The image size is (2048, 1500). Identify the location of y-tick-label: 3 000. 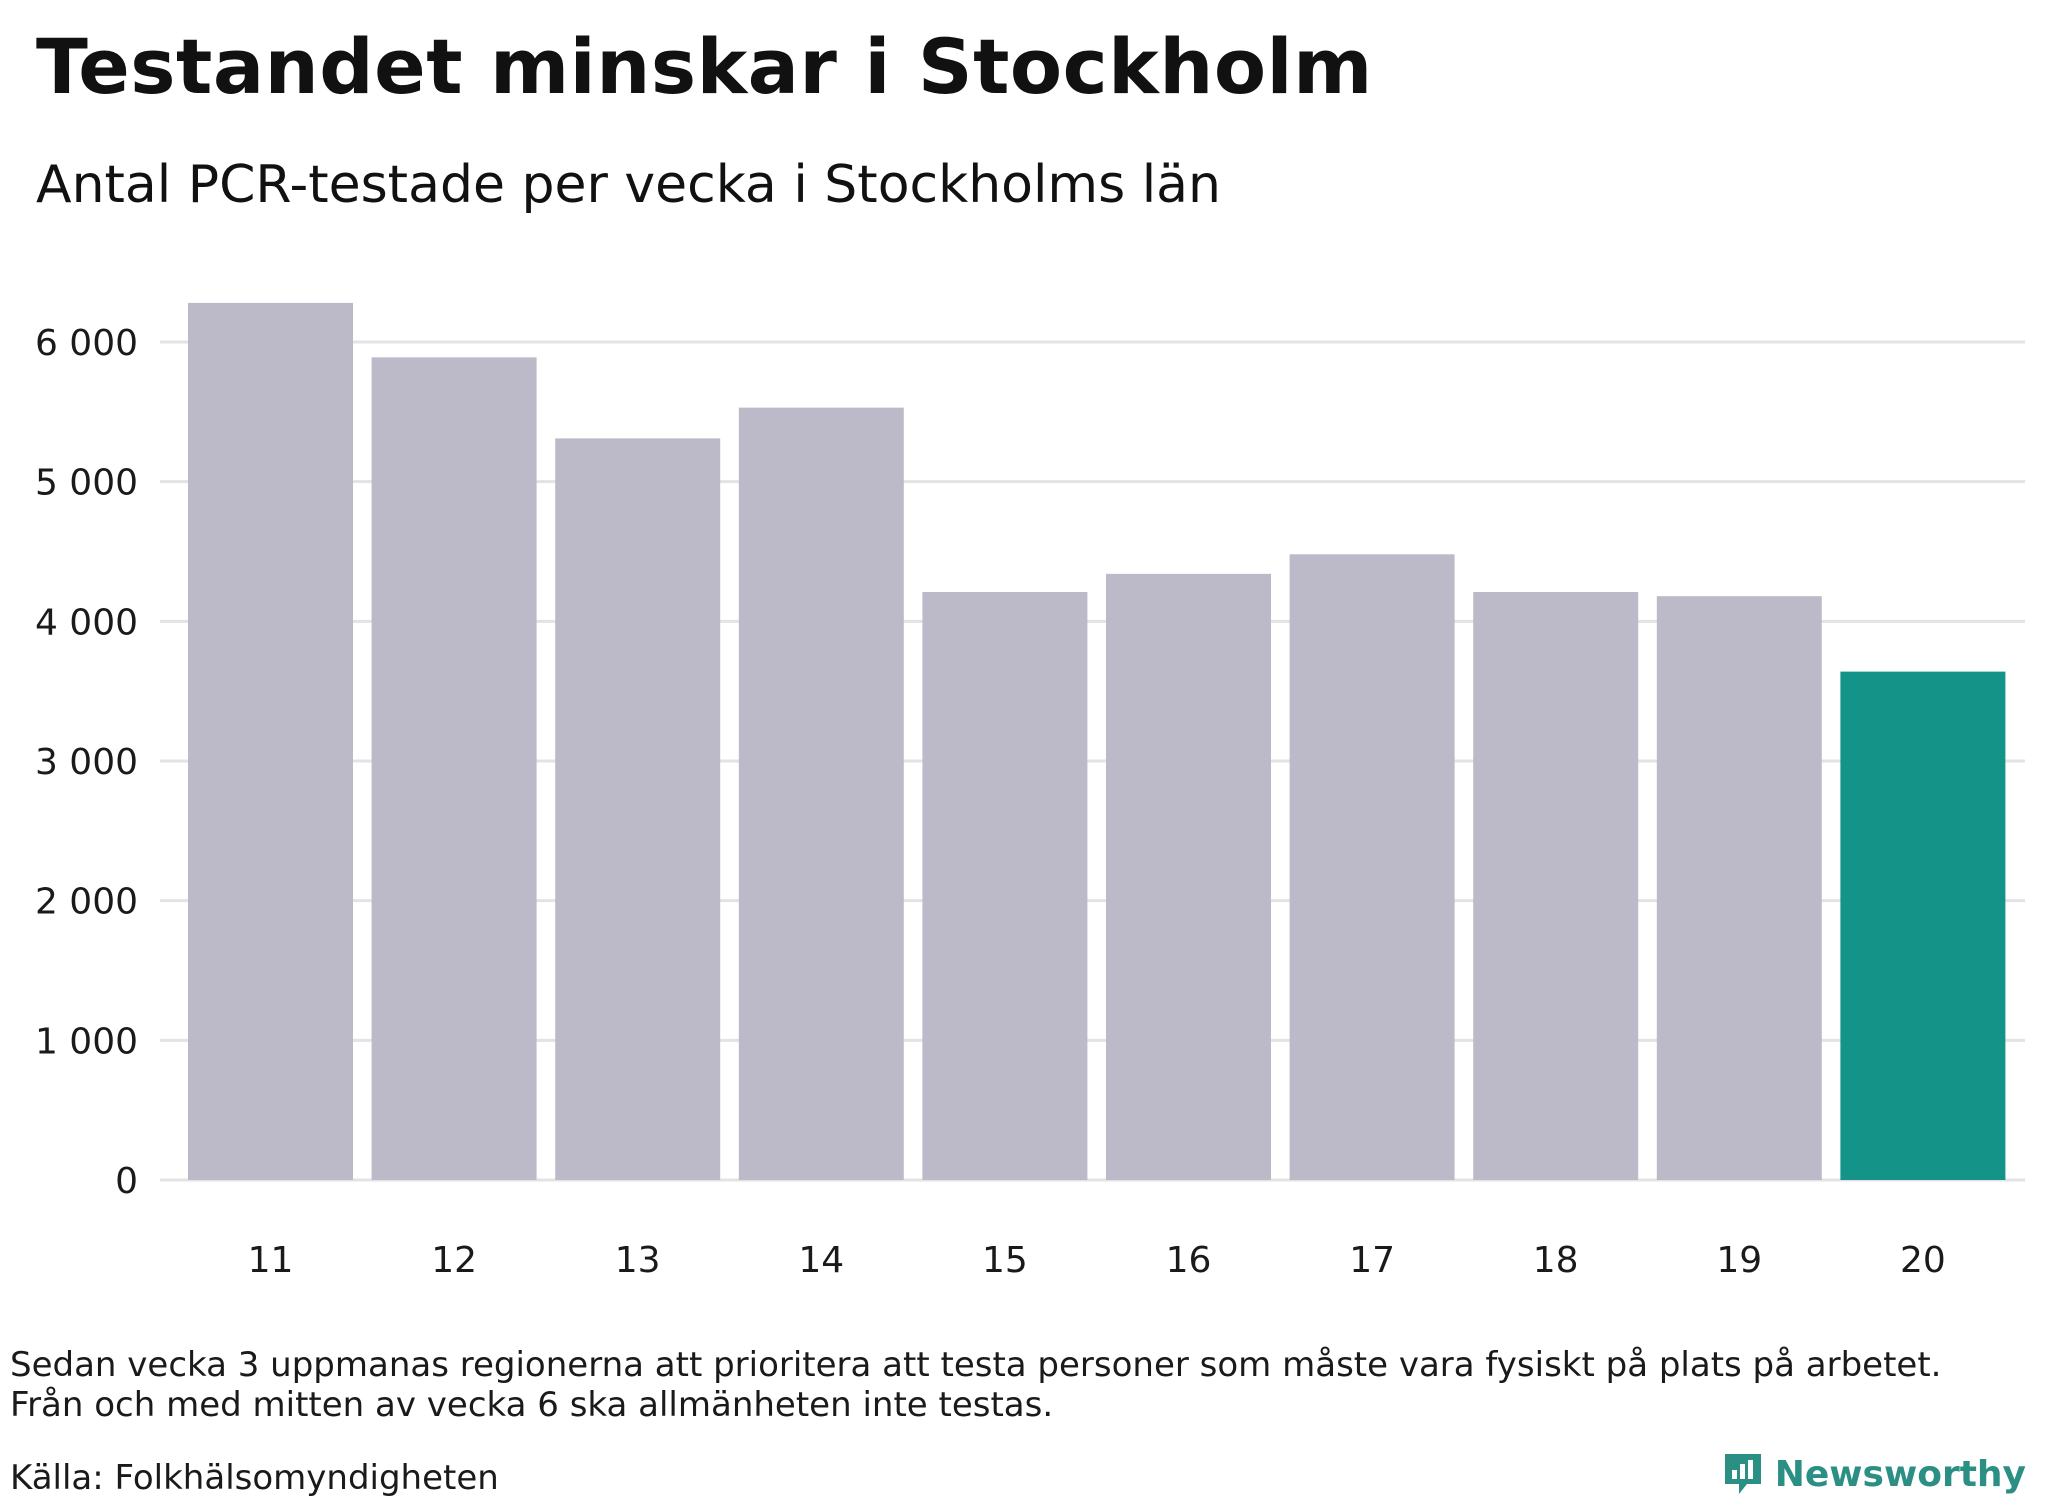
(86, 762).